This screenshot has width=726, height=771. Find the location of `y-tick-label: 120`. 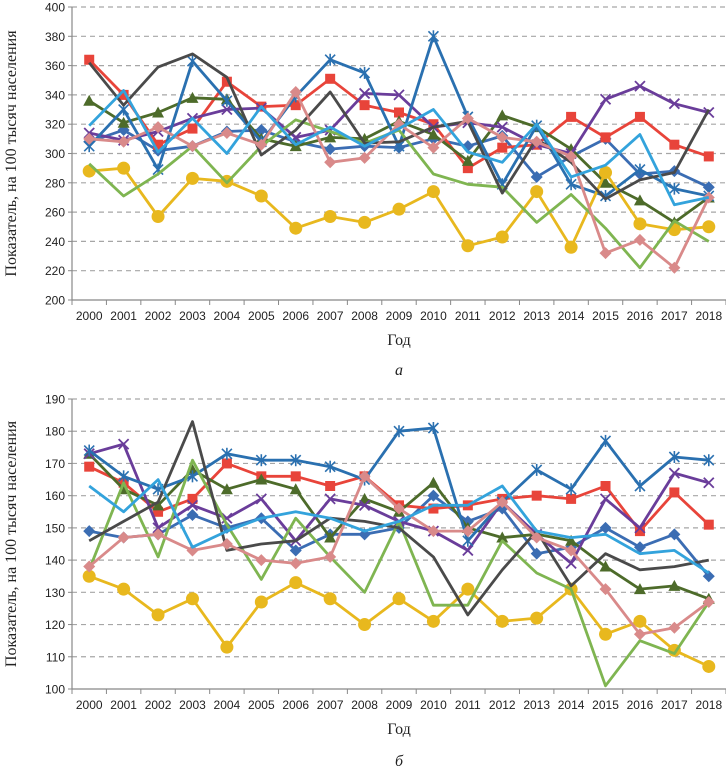

y-tick-label: 120 is located at coordinates (55, 625).